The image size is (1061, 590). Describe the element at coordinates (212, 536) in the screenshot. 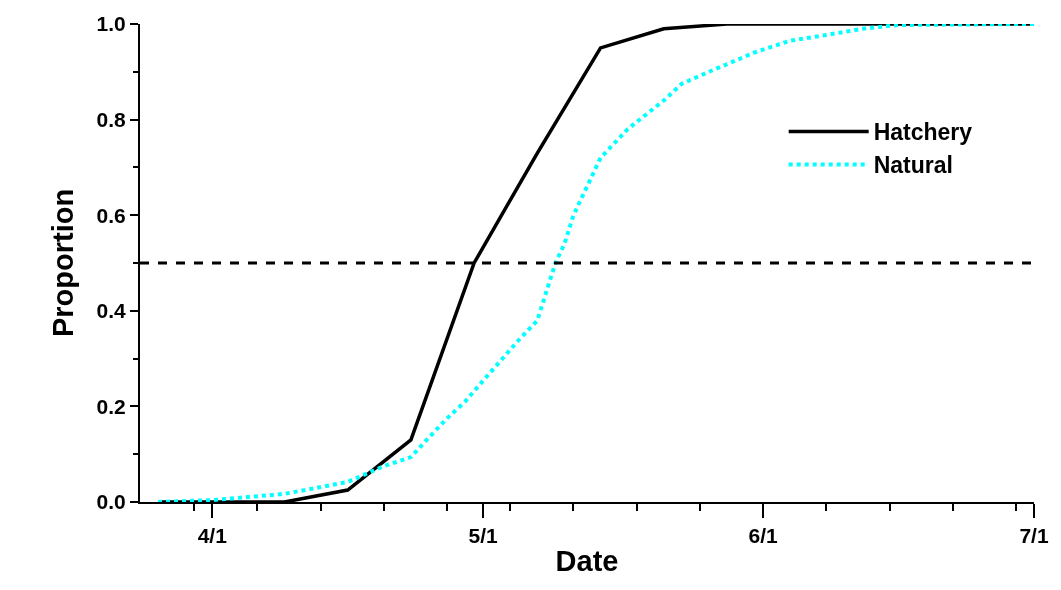

I see `x-tick-label: 4/1` at that location.